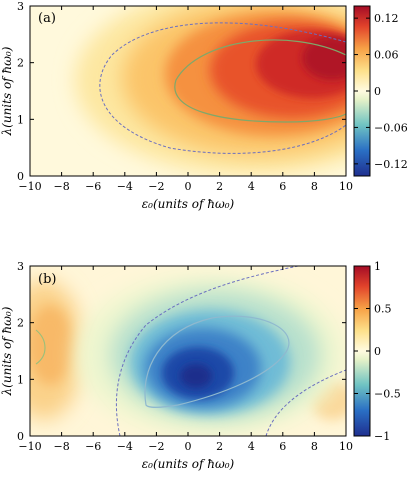 The image size is (415, 483). What do you see at coordinates (7, 91) in the screenshot?
I see `y-axis-label-a: λ(units of ħω₀)` at bounding box center [7, 91].